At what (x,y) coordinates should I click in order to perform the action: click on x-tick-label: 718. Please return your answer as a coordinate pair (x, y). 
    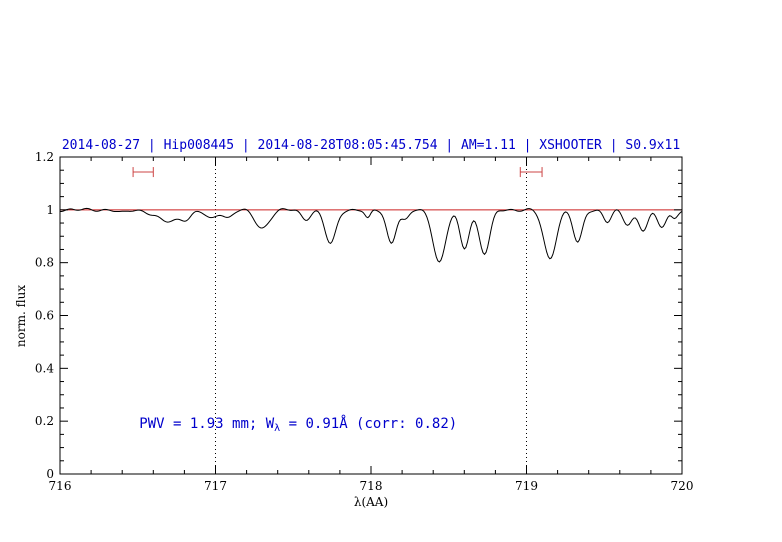
    Looking at the image, I should click on (371, 486).